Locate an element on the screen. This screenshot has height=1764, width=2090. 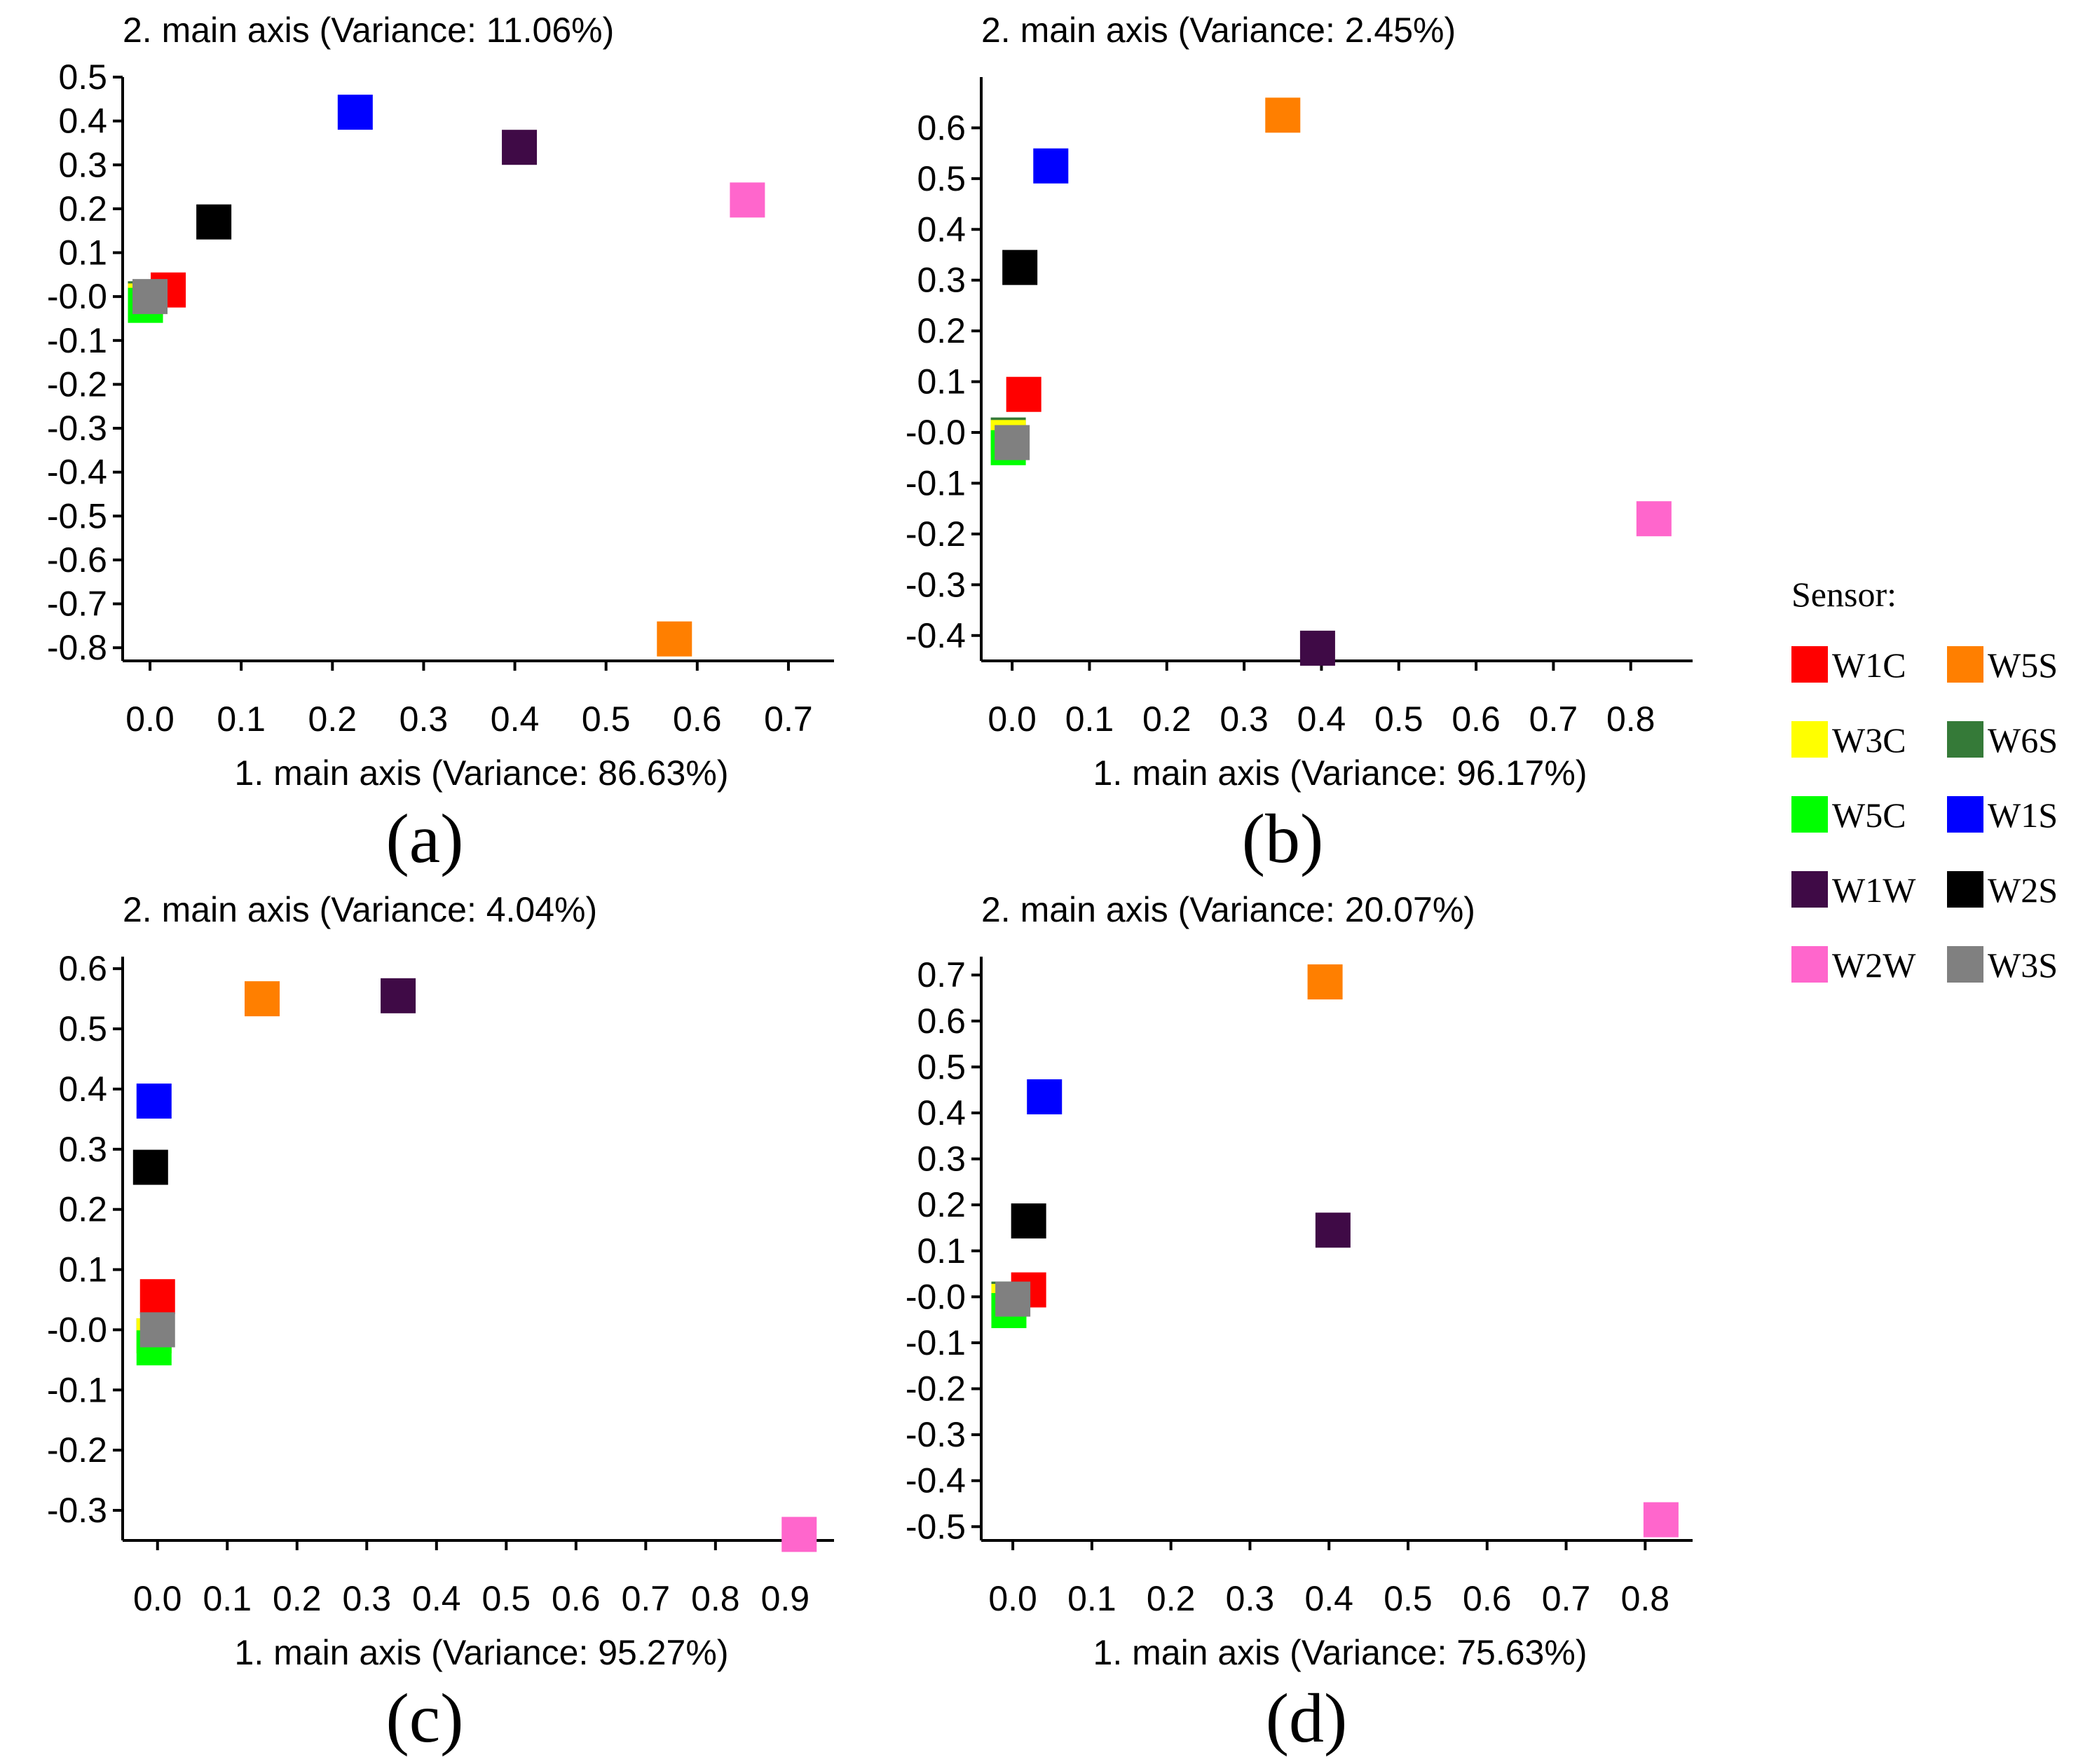
y-tick-label: -0.3 is located at coordinates (77, 428).